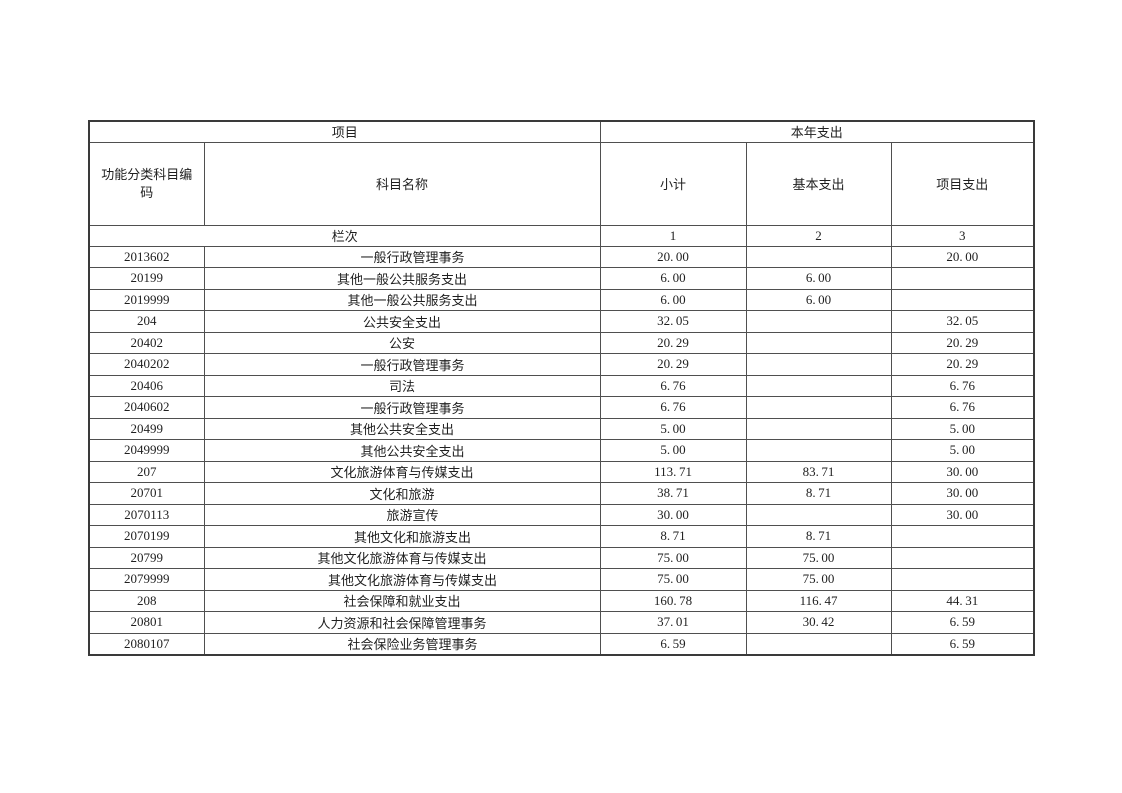 This screenshot has height=793, width=1122. What do you see at coordinates (817, 131) in the screenshot?
I see `header-current-year-expenditure: 本年支出` at bounding box center [817, 131].